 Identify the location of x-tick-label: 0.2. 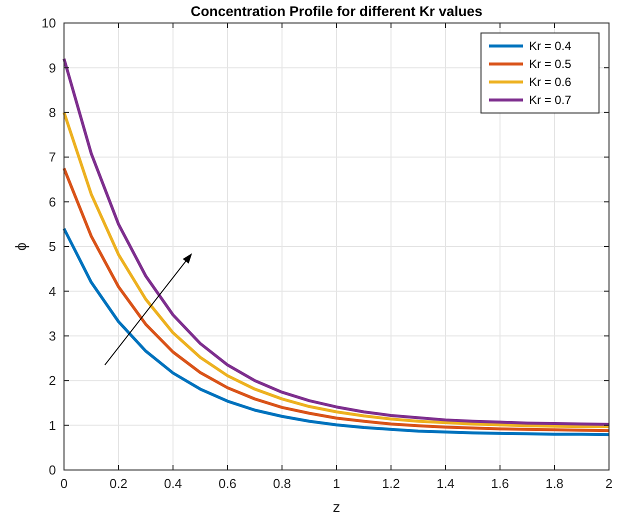
(118, 483).